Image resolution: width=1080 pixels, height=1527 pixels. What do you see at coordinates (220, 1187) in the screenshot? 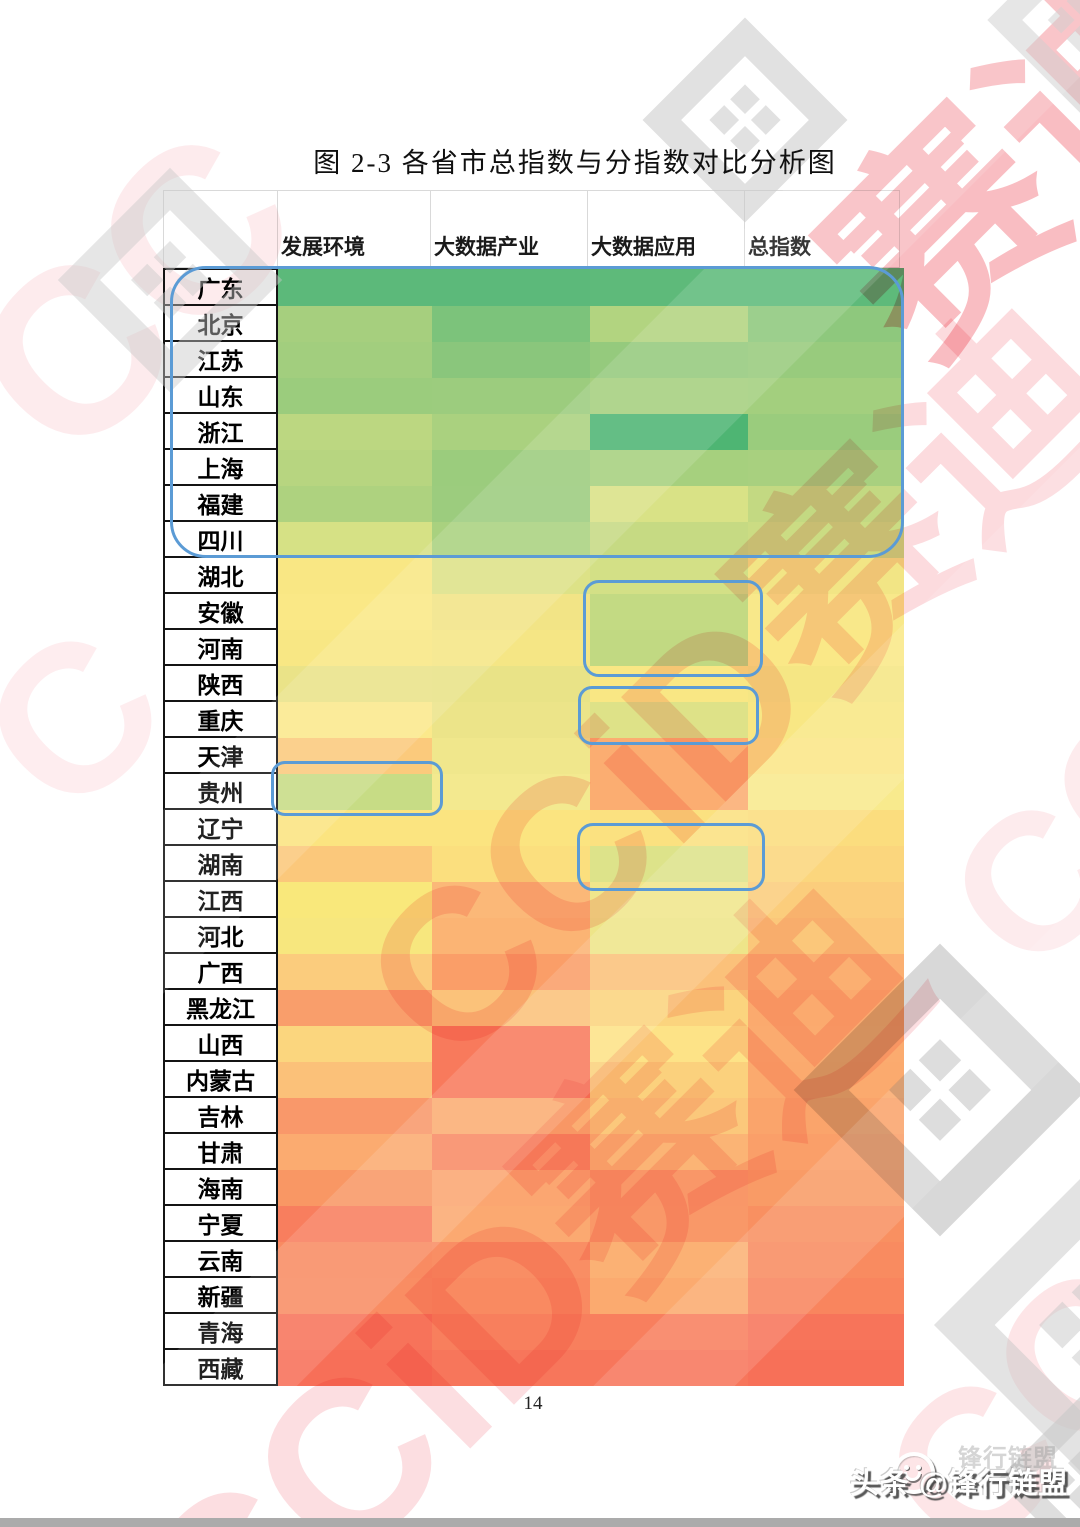
I see `province-label: 海南` at bounding box center [220, 1187].